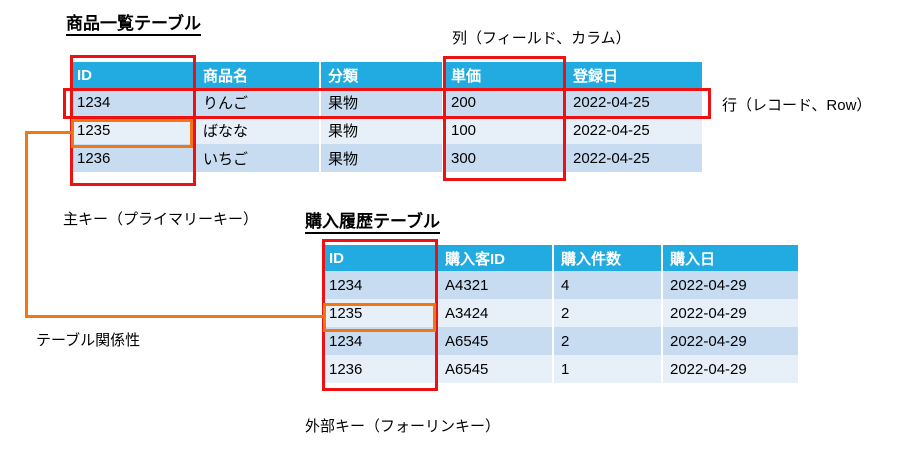 The height and width of the screenshot is (455, 905). What do you see at coordinates (49, 132) in the screenshot?
I see `relation-connector-top-segment` at bounding box center [49, 132].